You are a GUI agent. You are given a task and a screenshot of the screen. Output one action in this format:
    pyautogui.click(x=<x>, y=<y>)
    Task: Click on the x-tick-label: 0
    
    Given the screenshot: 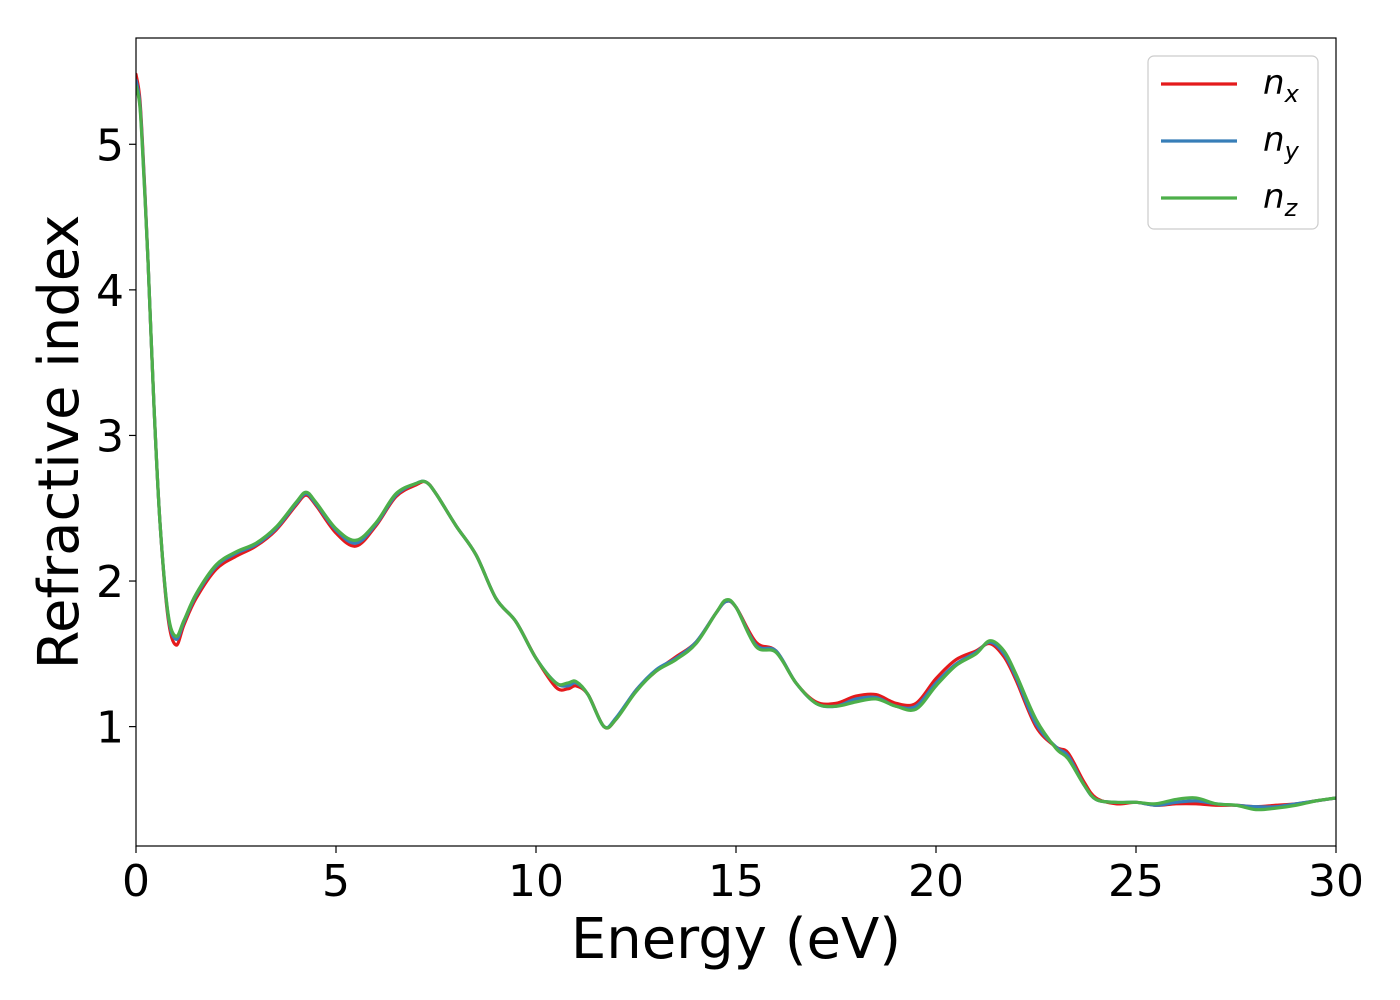 What is the action you would take?
    pyautogui.click(x=136, y=881)
    